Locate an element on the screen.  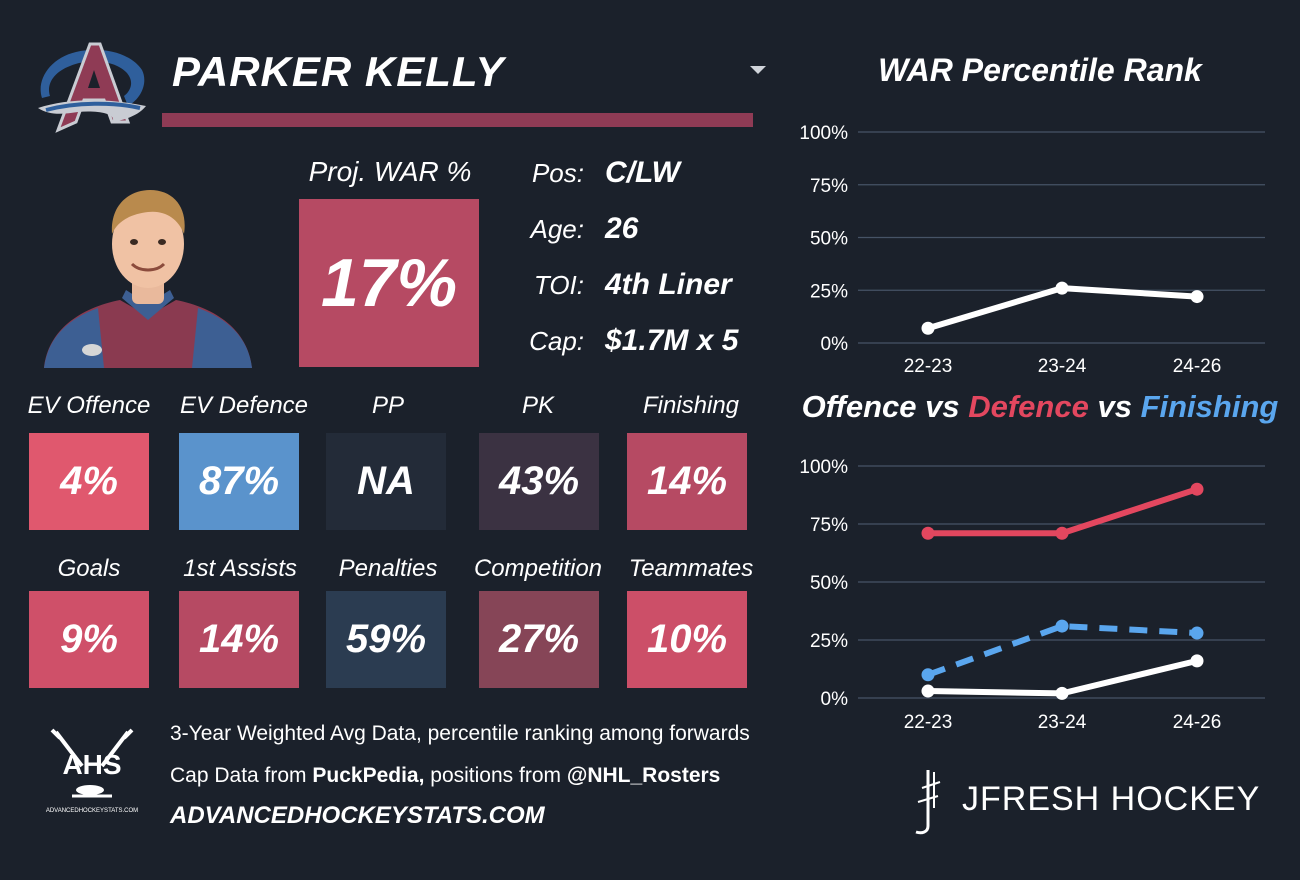
chart1-ytick-label: 25% is located at coordinates (829, 291).